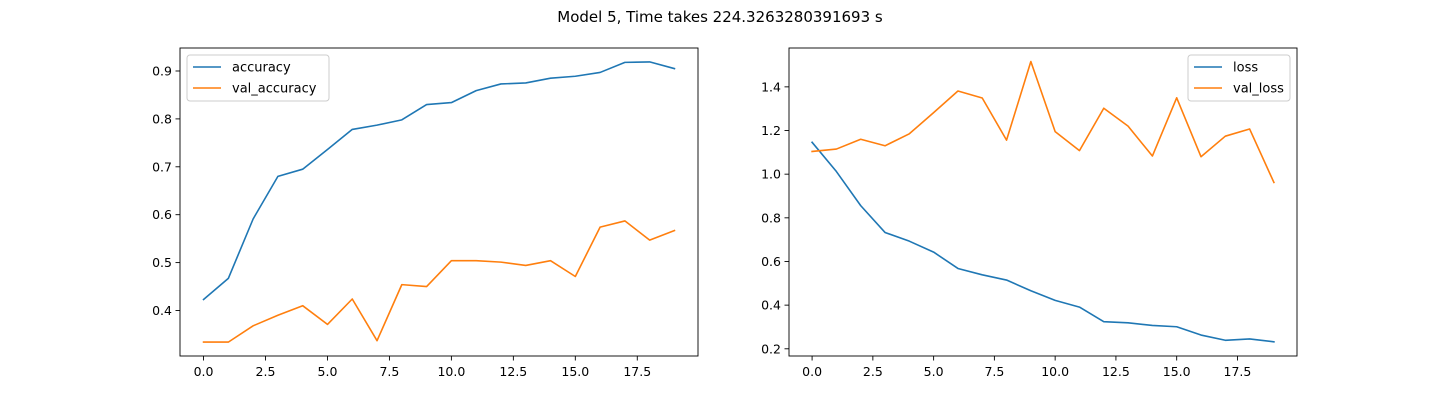  I want to click on y-tick-label: 1.0, so click(771, 174).